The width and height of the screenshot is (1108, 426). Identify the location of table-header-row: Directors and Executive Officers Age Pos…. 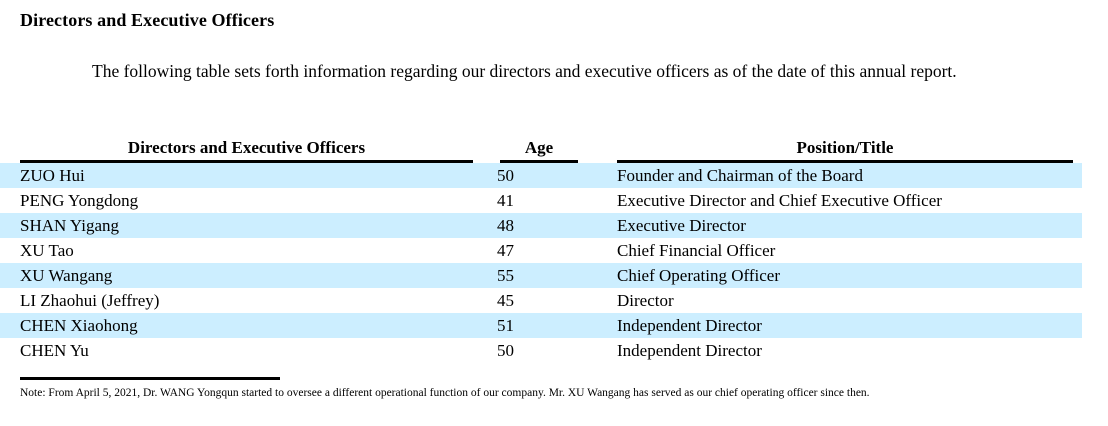
(554, 149).